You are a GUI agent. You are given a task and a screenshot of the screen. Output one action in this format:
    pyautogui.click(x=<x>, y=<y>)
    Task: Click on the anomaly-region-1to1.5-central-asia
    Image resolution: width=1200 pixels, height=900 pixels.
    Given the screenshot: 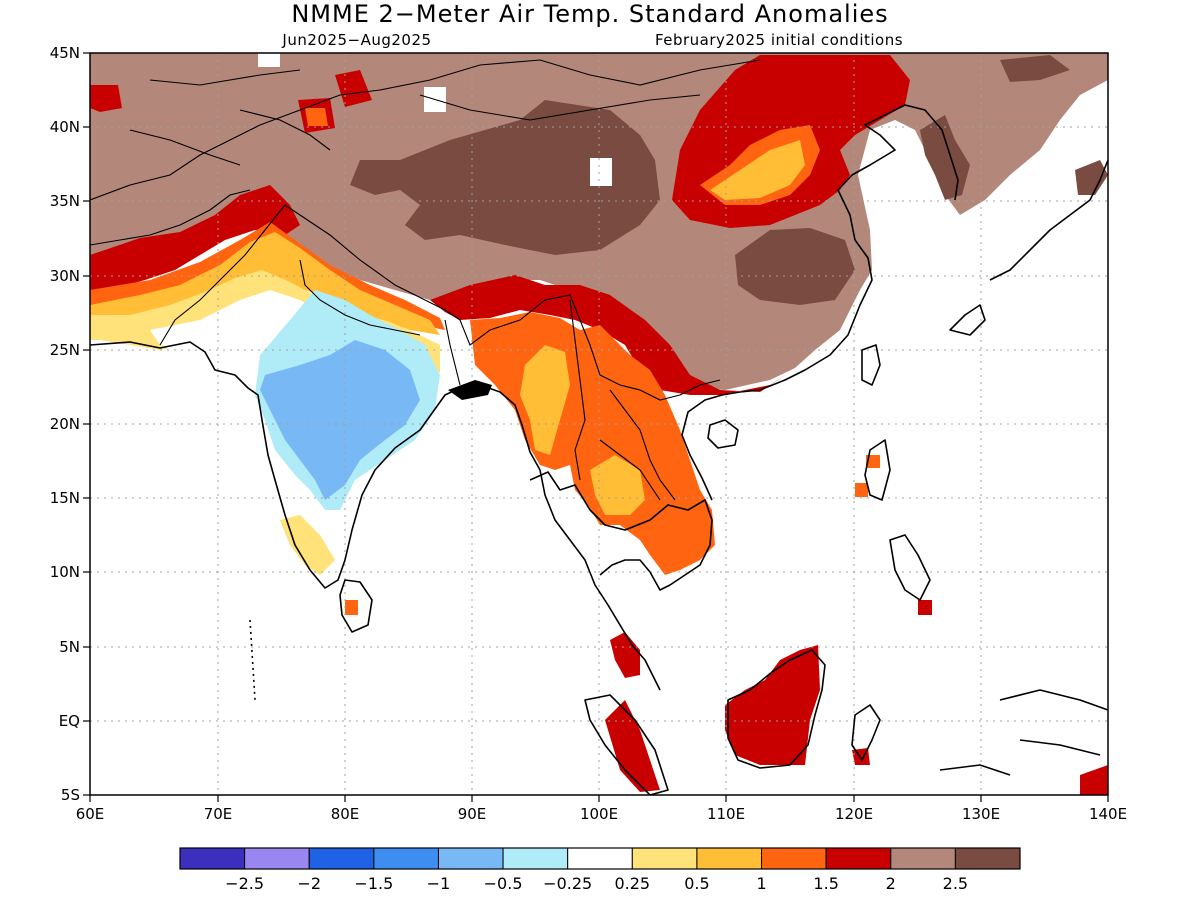 What is the action you would take?
    pyautogui.click(x=316, y=117)
    